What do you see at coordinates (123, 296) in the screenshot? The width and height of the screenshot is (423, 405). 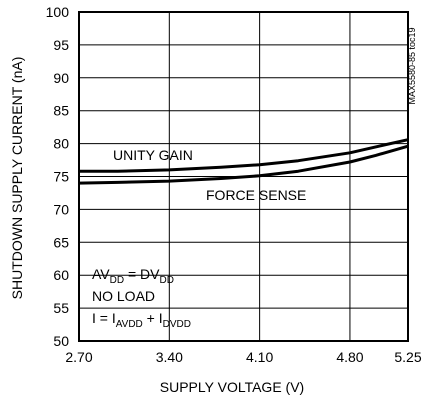 I see `condition-load: NO LOAD` at bounding box center [123, 296].